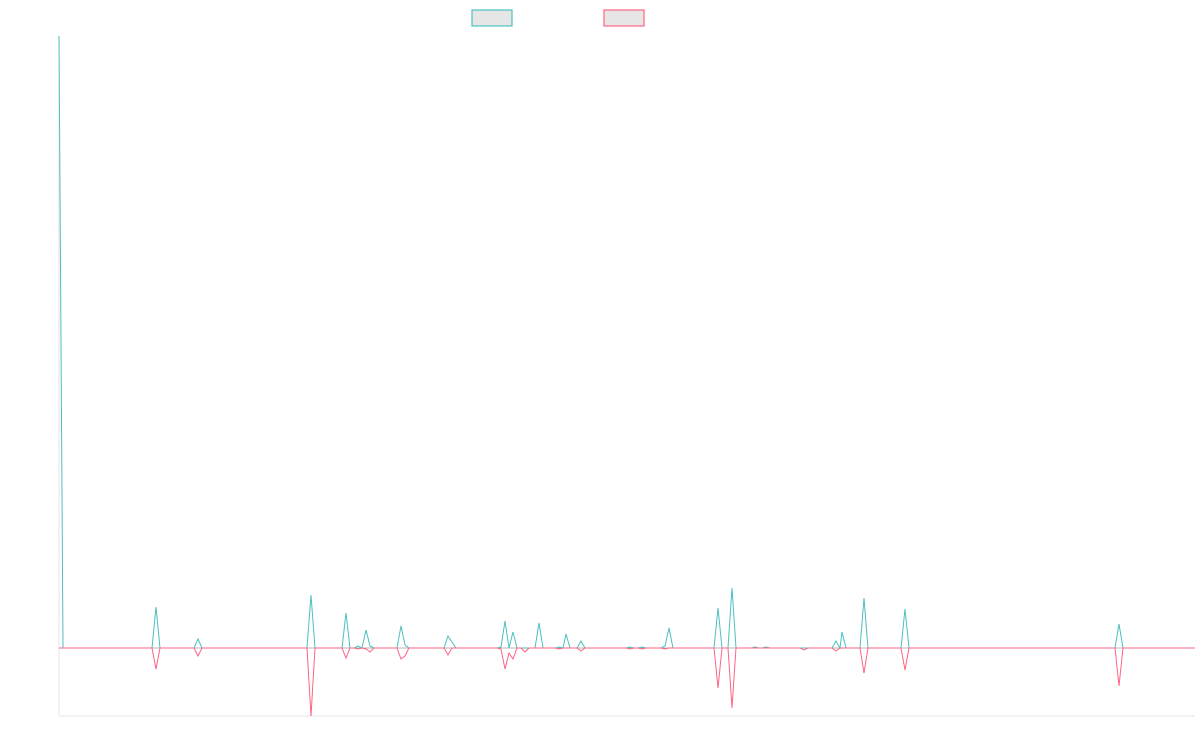 This screenshot has height=750, width=1200. I want to click on legend, so click(558, 18).